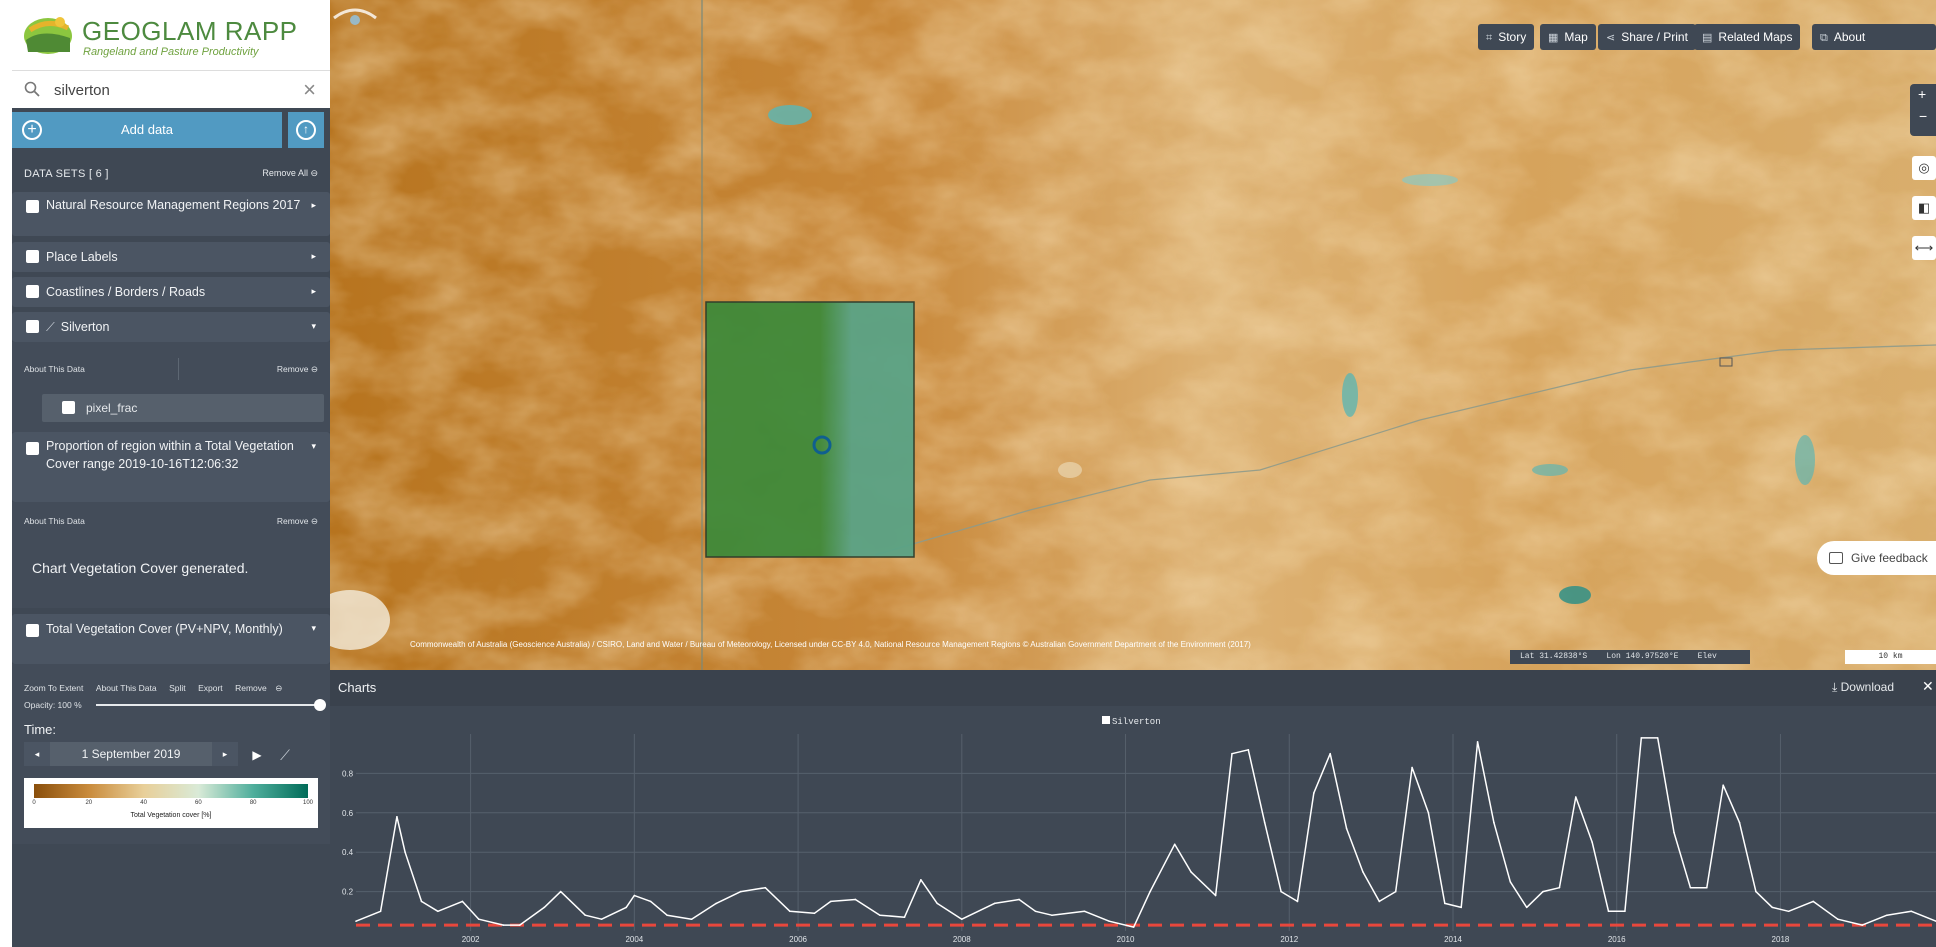 The height and width of the screenshot is (947, 1936). I want to click on logo-emblem-icon, so click(48, 35).